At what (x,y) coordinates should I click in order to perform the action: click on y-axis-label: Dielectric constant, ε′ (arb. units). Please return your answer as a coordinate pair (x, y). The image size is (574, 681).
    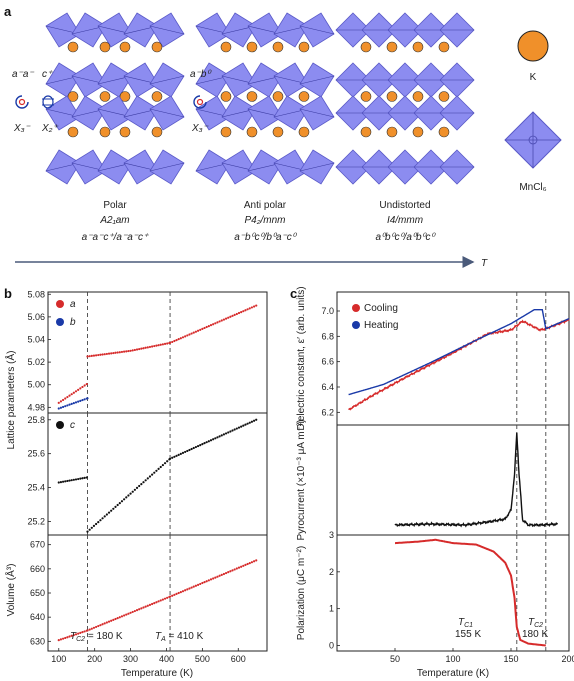
    Looking at the image, I should click on (301, 358).